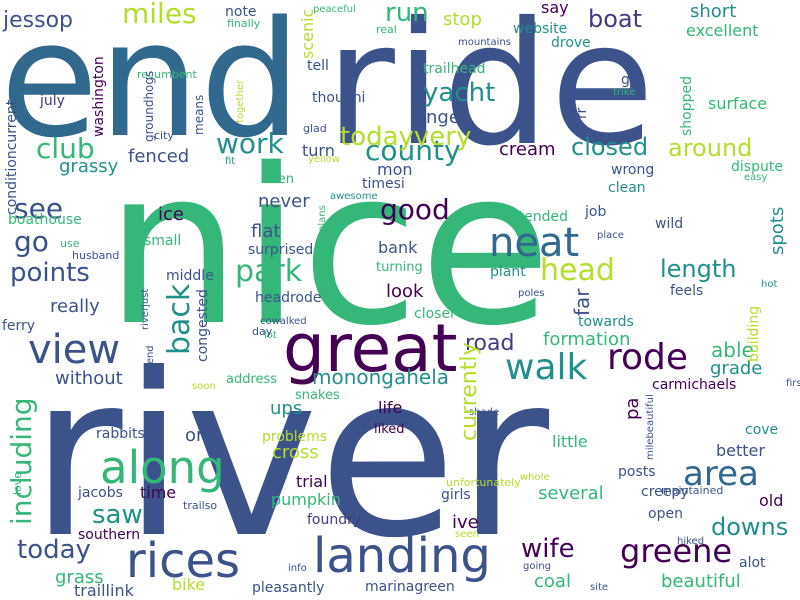 Image resolution: width=800 pixels, height=600 pixels. What do you see at coordinates (484, 412) in the screenshot?
I see `word-shade: shade` at bounding box center [484, 412].